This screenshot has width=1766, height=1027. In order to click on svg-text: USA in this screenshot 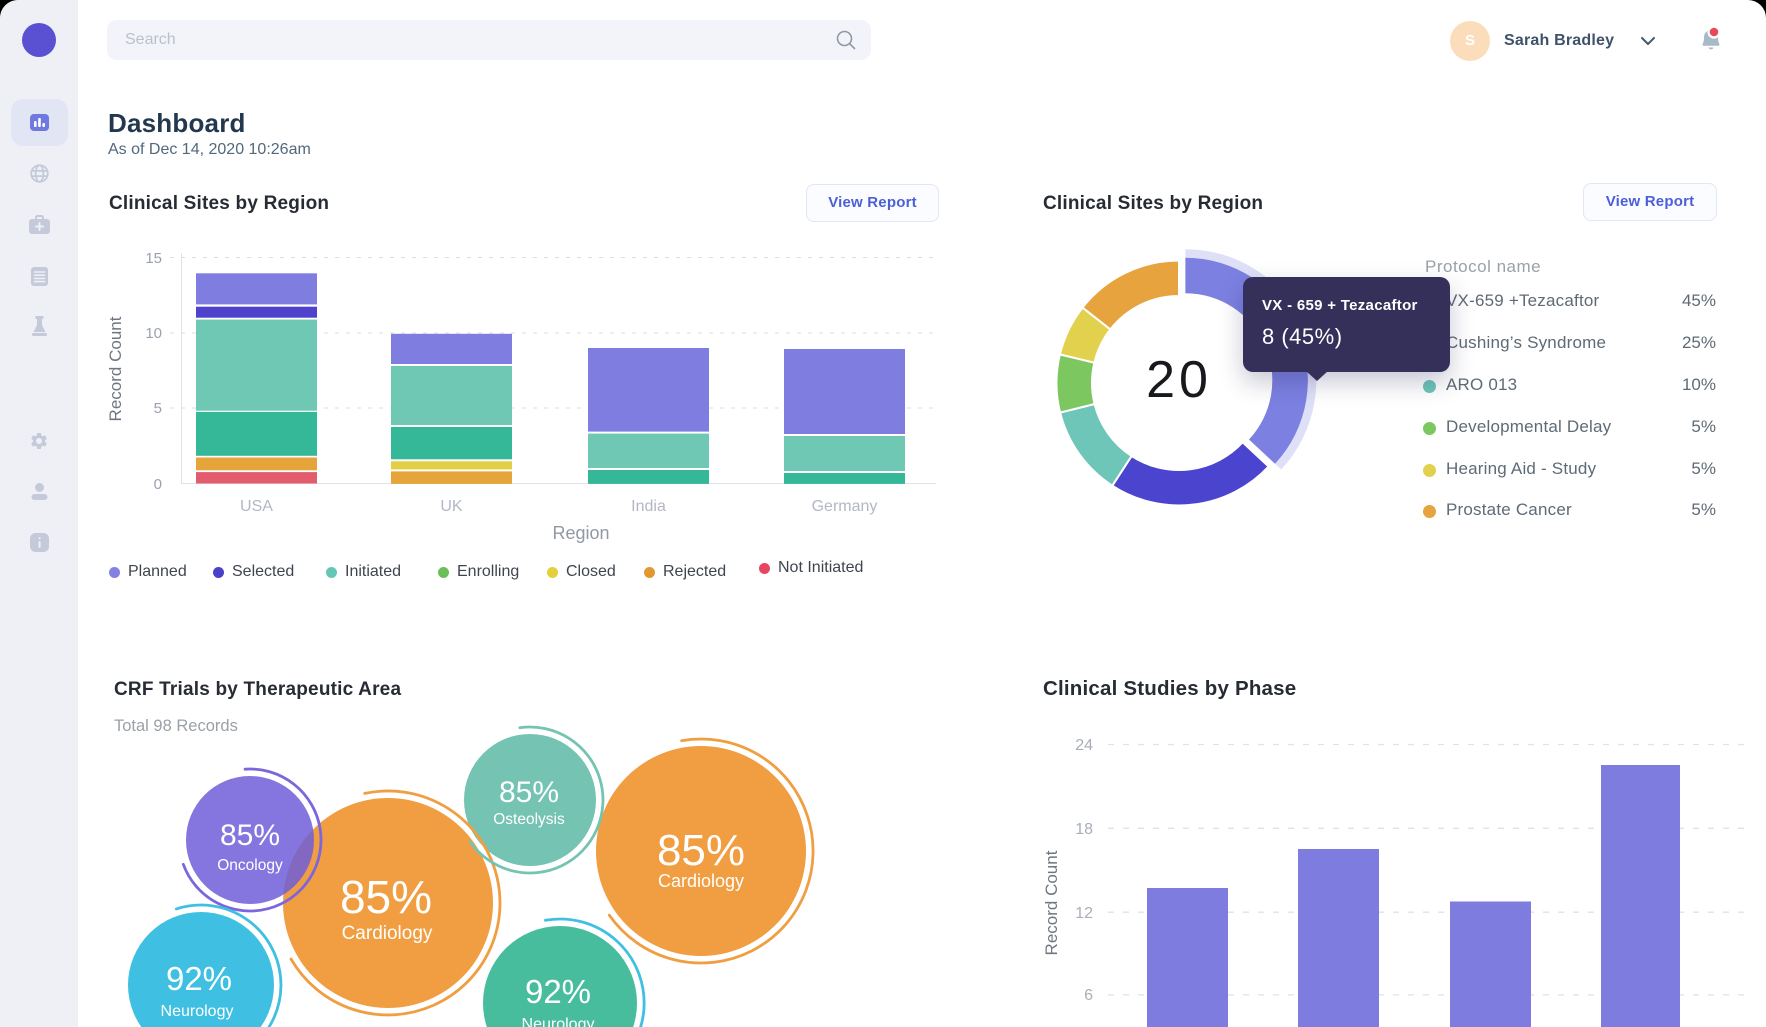, I will do `click(256, 506)`.